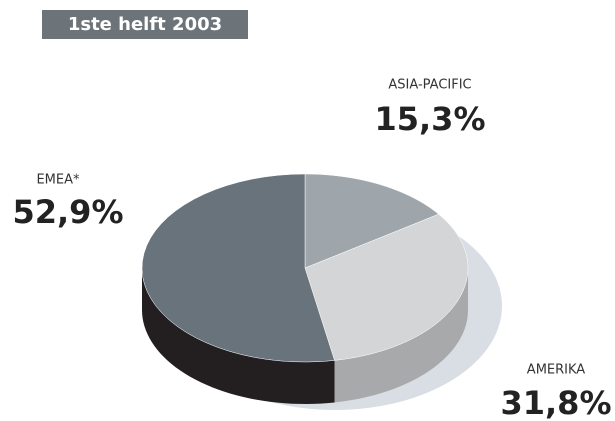  Describe the element at coordinates (67, 212) in the screenshot. I see `value-label: 52,9%` at that location.